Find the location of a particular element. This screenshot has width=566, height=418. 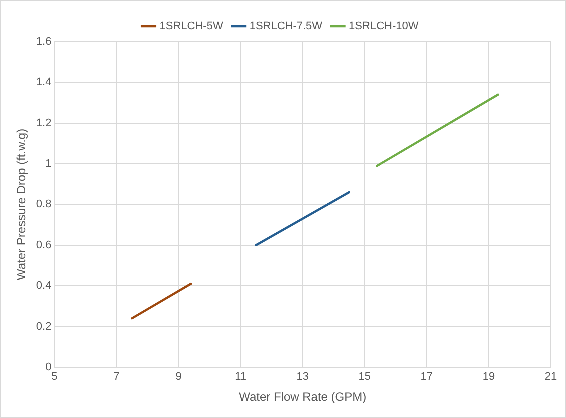

x-tick-label: 9 is located at coordinates (179, 377).